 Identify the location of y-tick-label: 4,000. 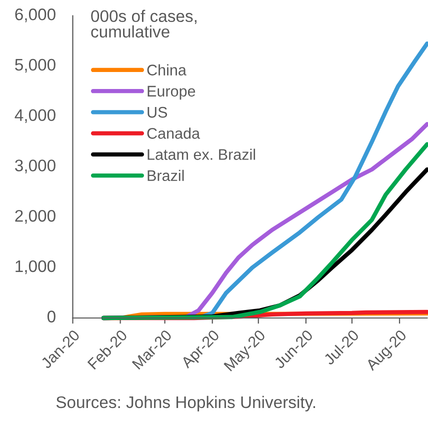
(35, 116).